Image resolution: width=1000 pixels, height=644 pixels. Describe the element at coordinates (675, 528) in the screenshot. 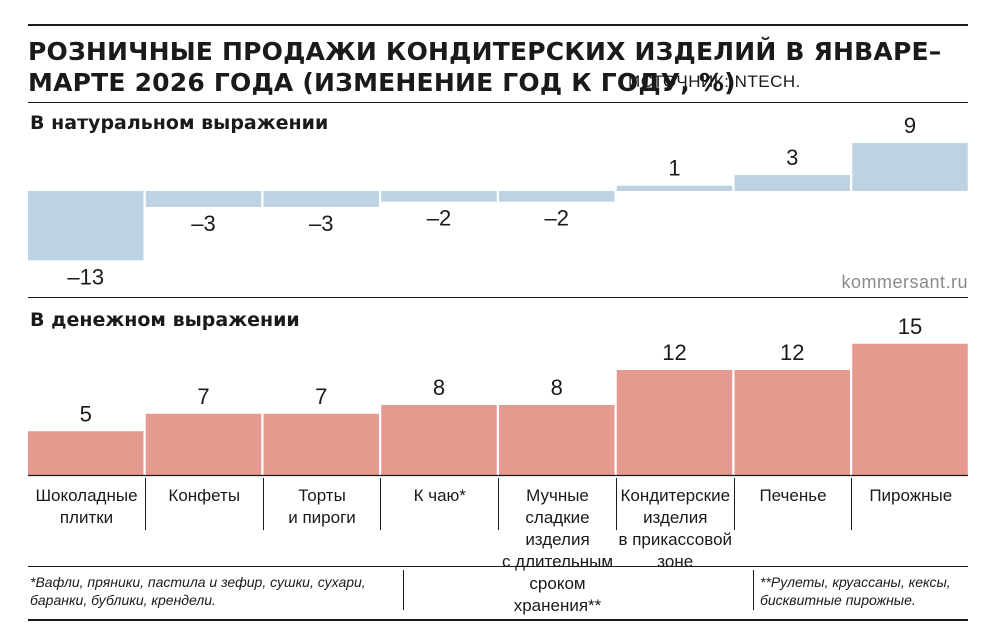

I see `category-label: Кондитерские изделия в прикассовой зоне` at that location.